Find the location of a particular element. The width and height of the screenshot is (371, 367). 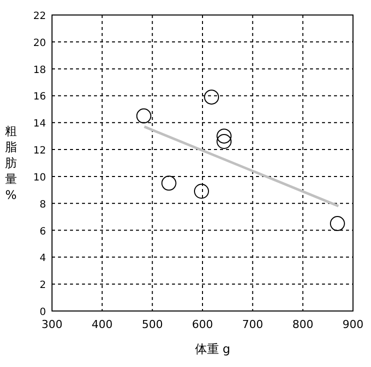

y-tick-label: 6 is located at coordinates (43, 232).